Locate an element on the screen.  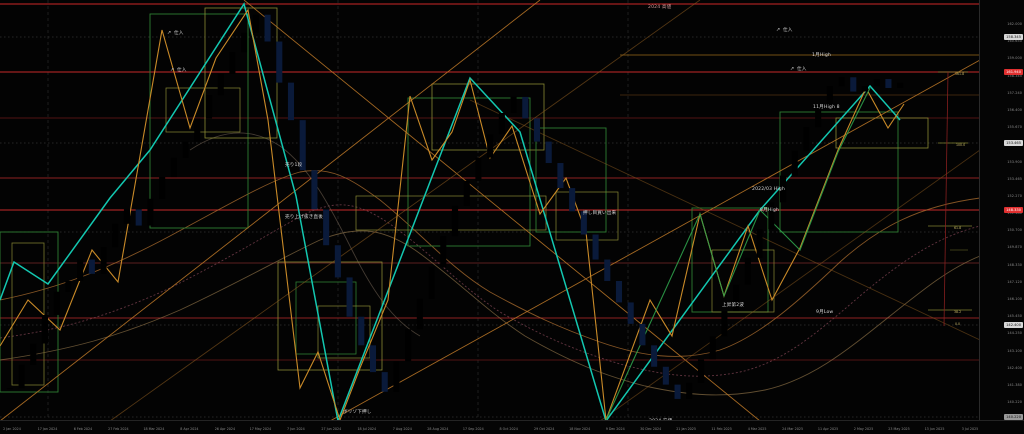
price-tick-label: 147.120 is located at coordinates (1014, 281).